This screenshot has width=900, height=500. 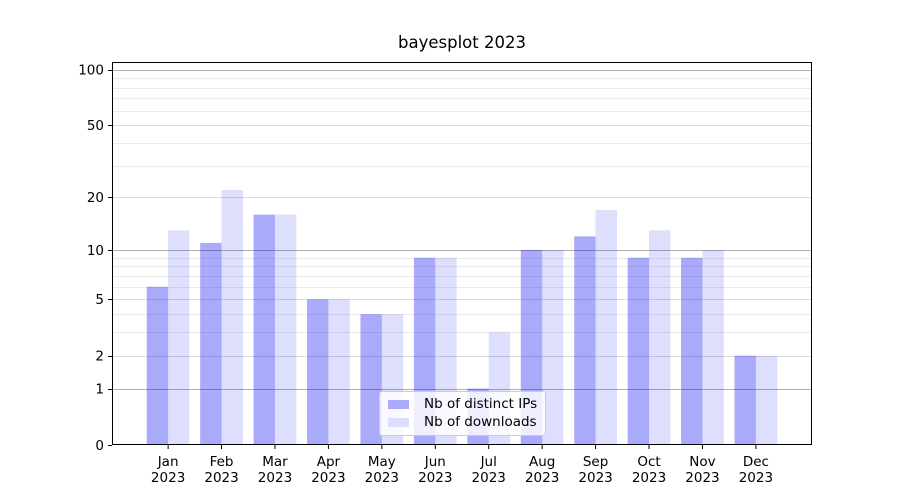 I want to click on x-tick-label-month: Jan, so click(x=168, y=462).